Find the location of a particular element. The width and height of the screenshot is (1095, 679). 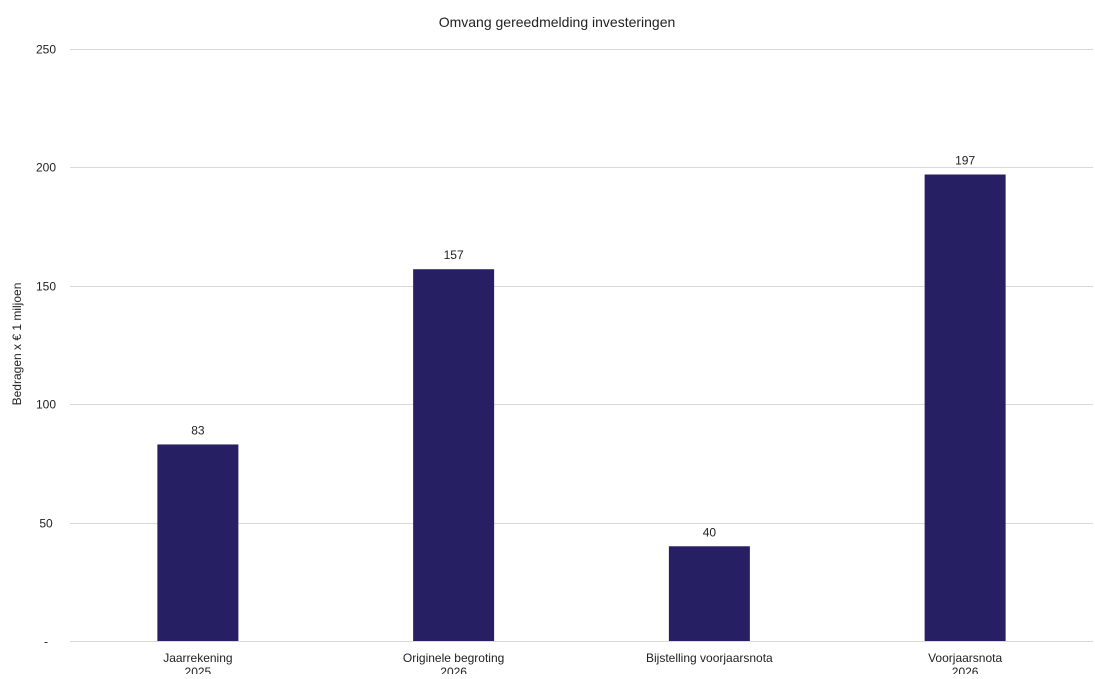

chart-title: Omvang gereedmelding investeringen is located at coordinates (557, 22).